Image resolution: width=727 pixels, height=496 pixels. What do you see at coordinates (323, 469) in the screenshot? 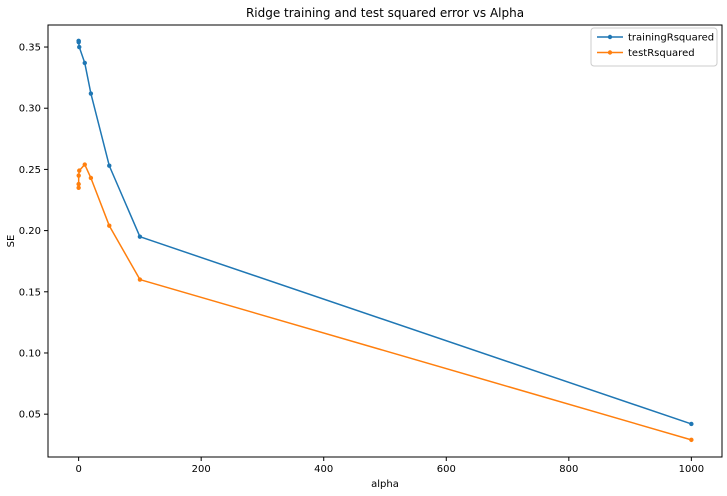
I see `x-tick-label: 400` at bounding box center [323, 469].